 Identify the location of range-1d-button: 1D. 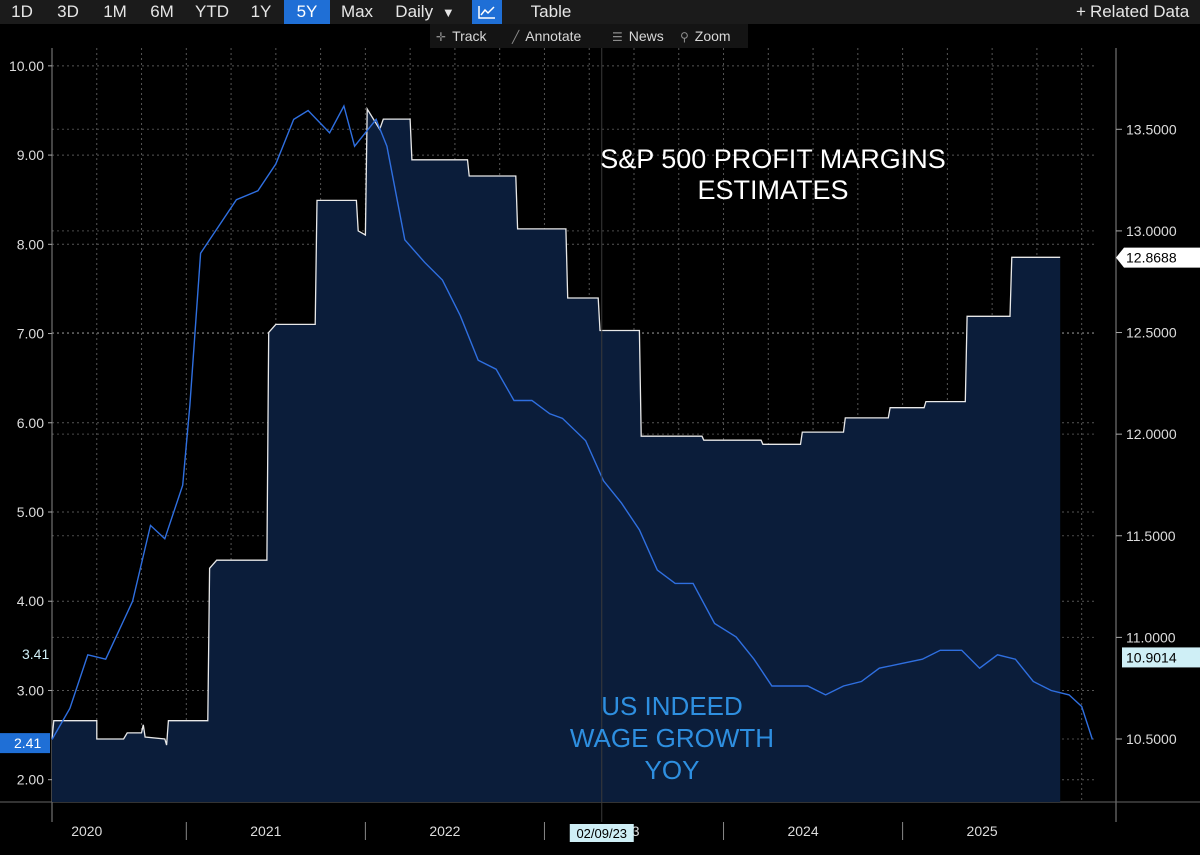
(22, 11).